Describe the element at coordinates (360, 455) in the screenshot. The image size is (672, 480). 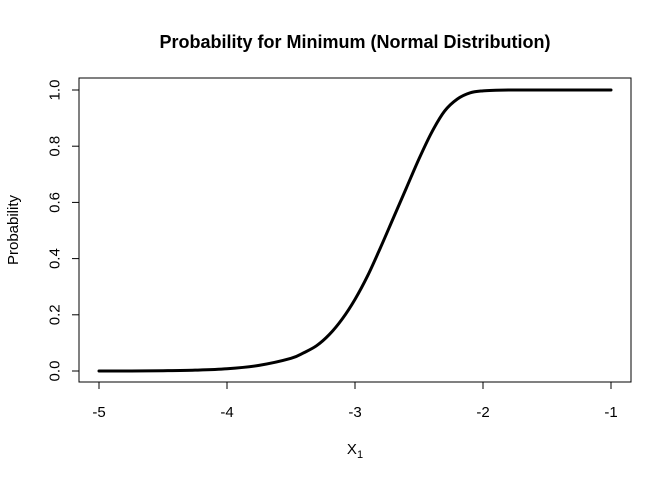
I see `x-axis-label-subscript: 1` at that location.